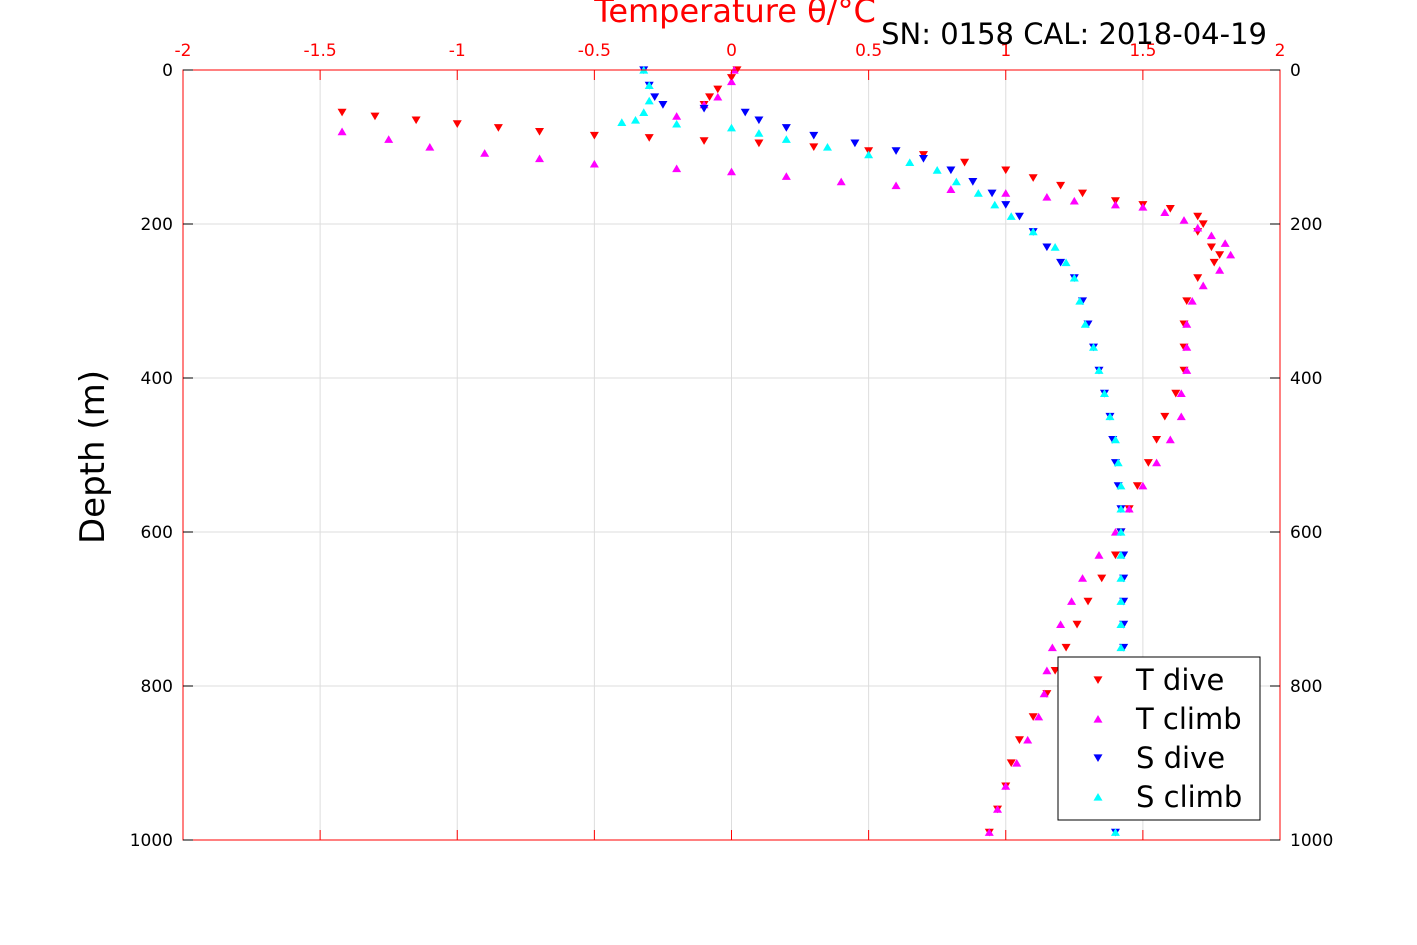 This screenshot has height=945, width=1417. Describe the element at coordinates (457, 51) in the screenshot. I see `x-tick-label: -1` at that location.